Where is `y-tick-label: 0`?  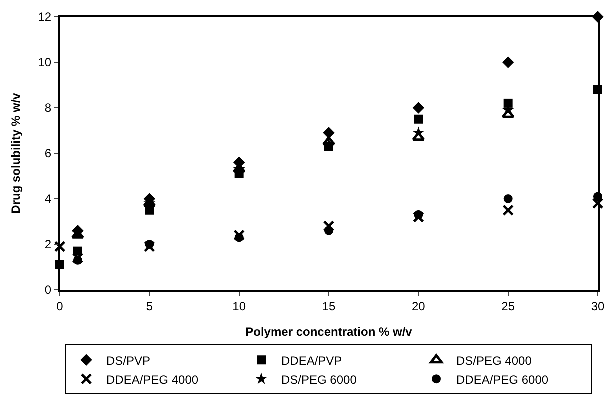 y-tick-label: 0 is located at coordinates (48, 290).